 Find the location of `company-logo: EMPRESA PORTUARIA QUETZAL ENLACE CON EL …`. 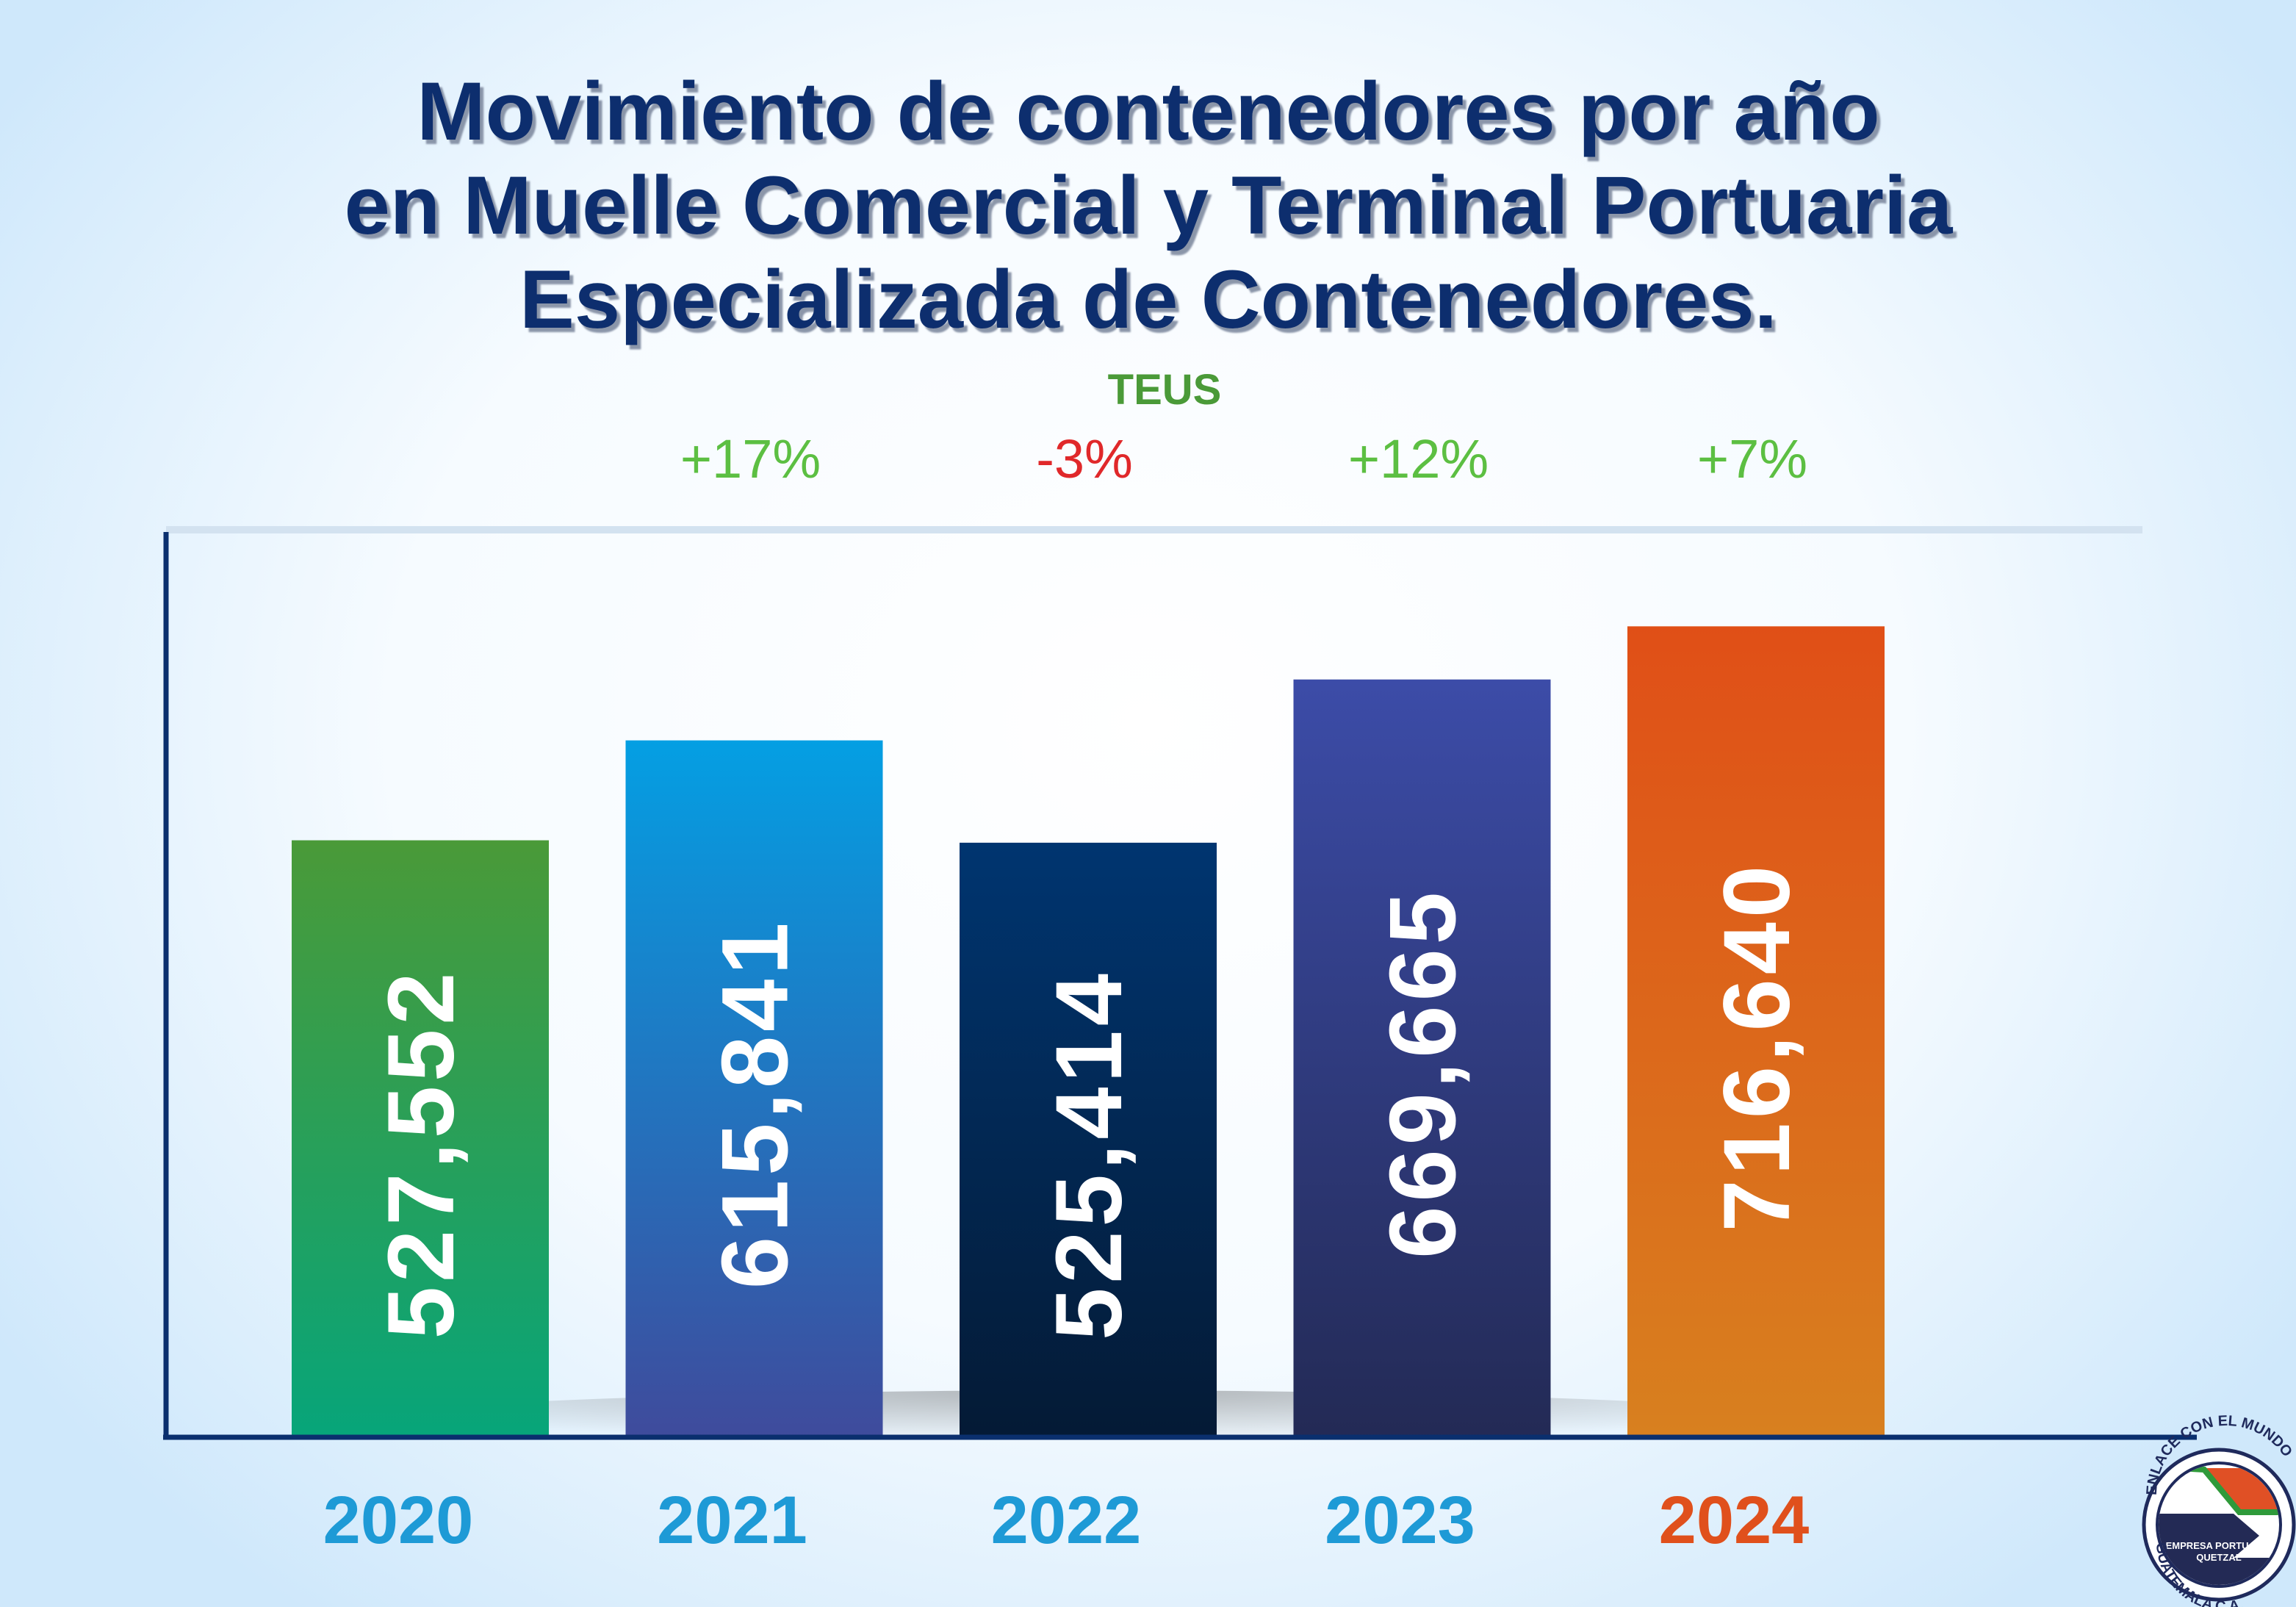

company-logo: EMPRESA PORTUARIA QUETZAL ENLACE CON EL … is located at coordinates (2219, 1510).